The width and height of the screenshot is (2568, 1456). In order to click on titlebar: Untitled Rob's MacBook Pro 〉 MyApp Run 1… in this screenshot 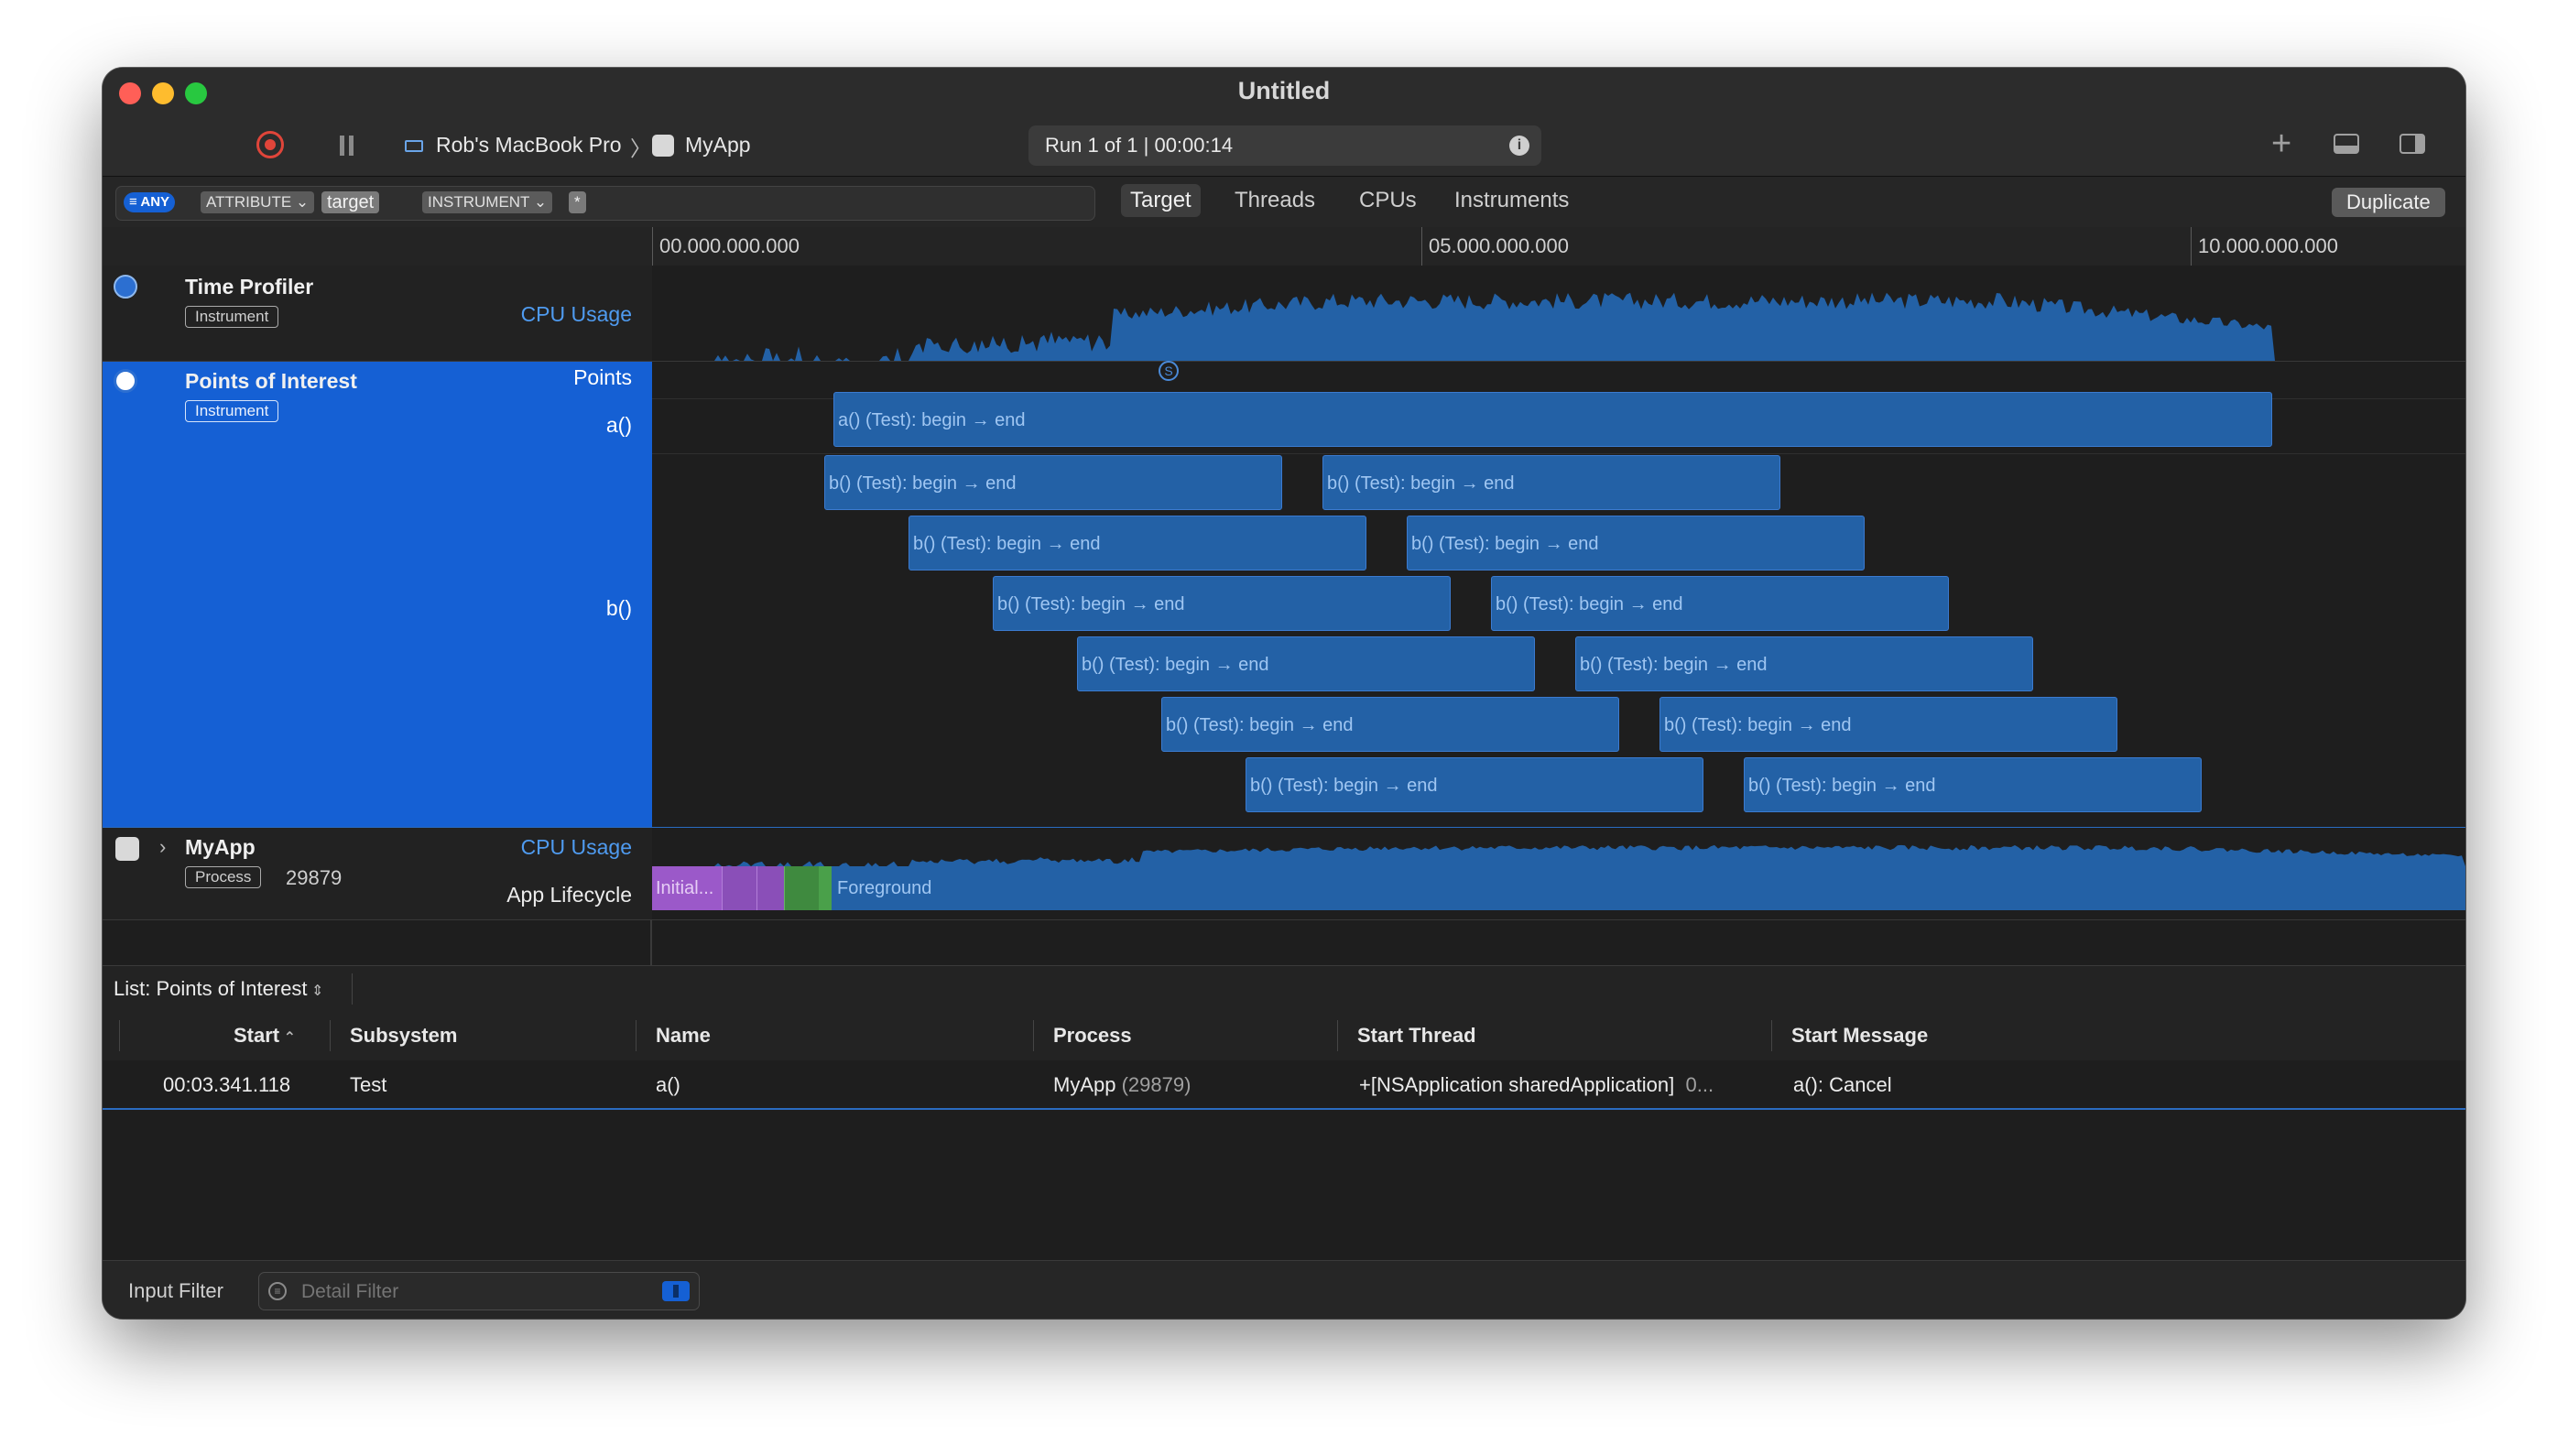, I will do `click(1284, 122)`.